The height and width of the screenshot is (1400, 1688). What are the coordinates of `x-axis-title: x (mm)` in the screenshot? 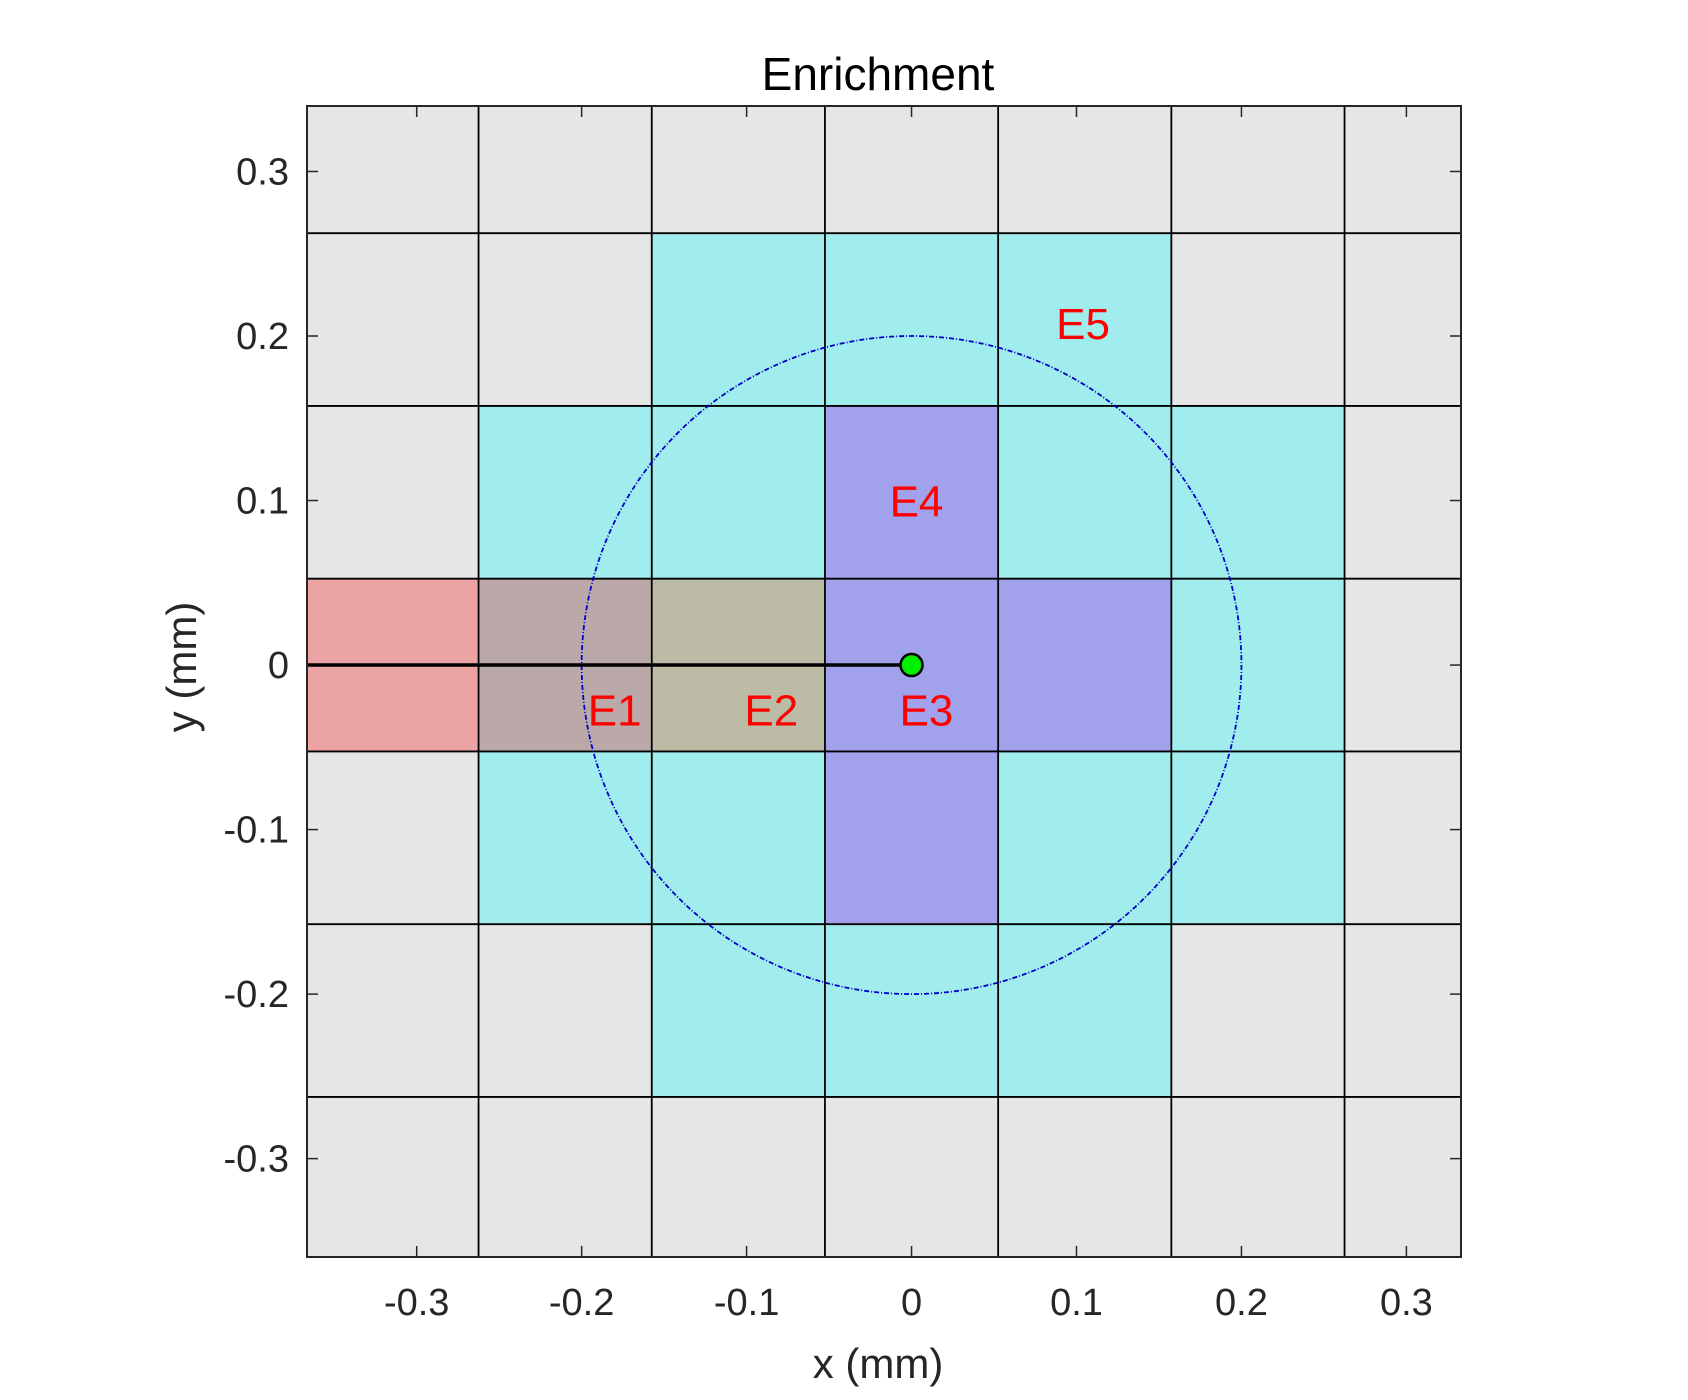 It's located at (878, 1363).